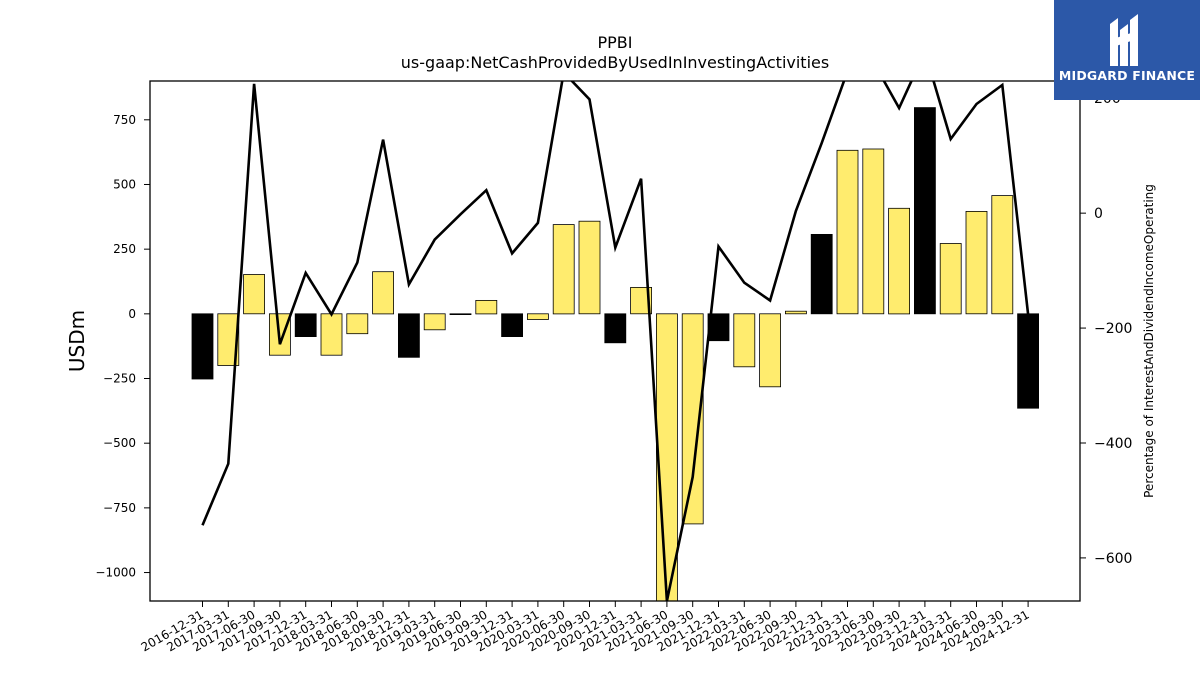  I want to click on y-axis-right: −600−400−2000200, so click(1106, 329).